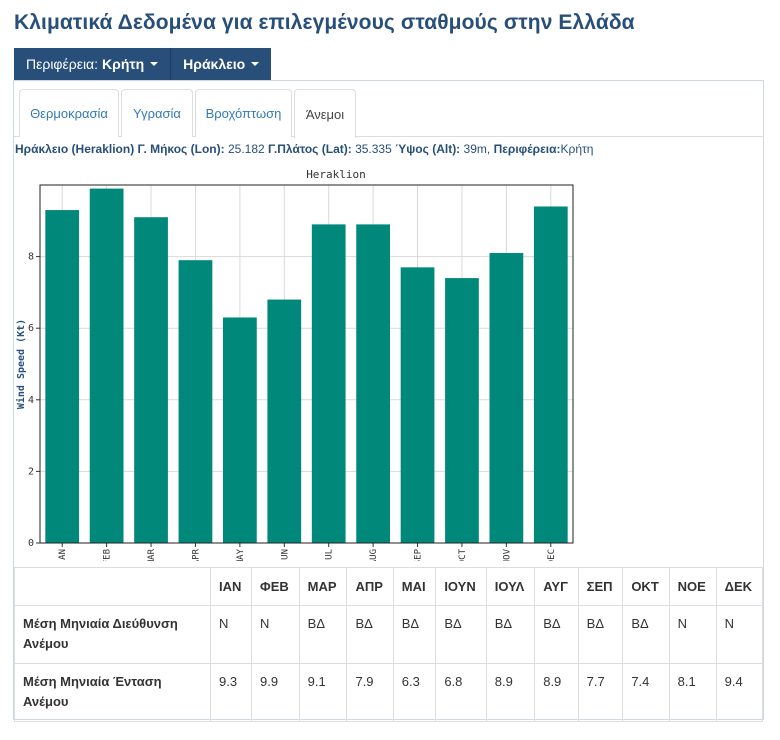 The width and height of the screenshot is (780, 740). What do you see at coordinates (428, 149) in the screenshot?
I see `alt-label: Ύψος (Alt):` at bounding box center [428, 149].